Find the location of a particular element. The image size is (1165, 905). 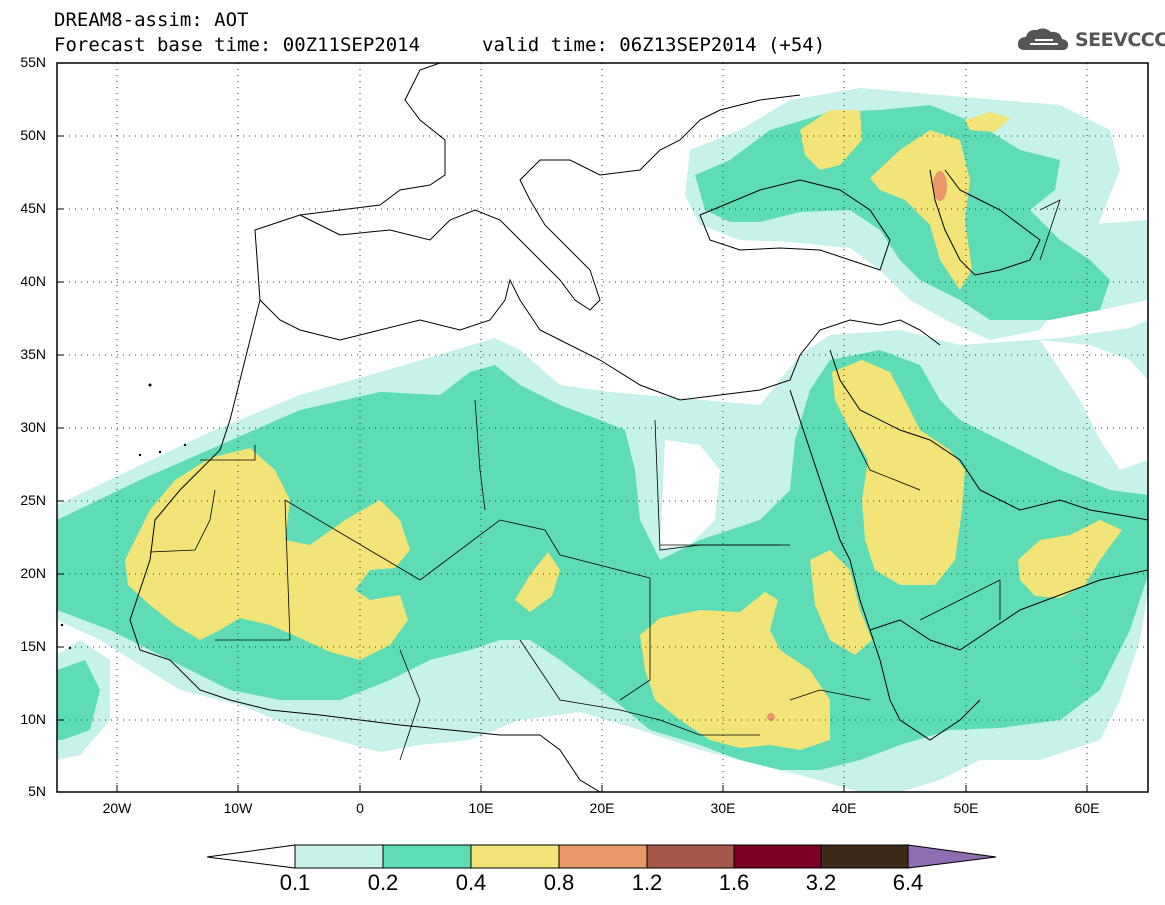

colorbar-label: 0.2 is located at coordinates (383, 882).